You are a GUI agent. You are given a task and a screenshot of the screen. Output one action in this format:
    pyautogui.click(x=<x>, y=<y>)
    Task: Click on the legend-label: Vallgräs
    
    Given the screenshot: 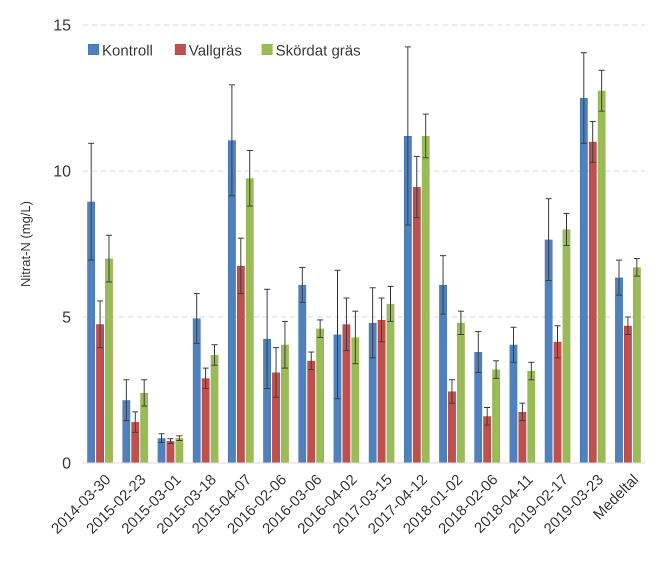 What is the action you would take?
    pyautogui.click(x=215, y=51)
    